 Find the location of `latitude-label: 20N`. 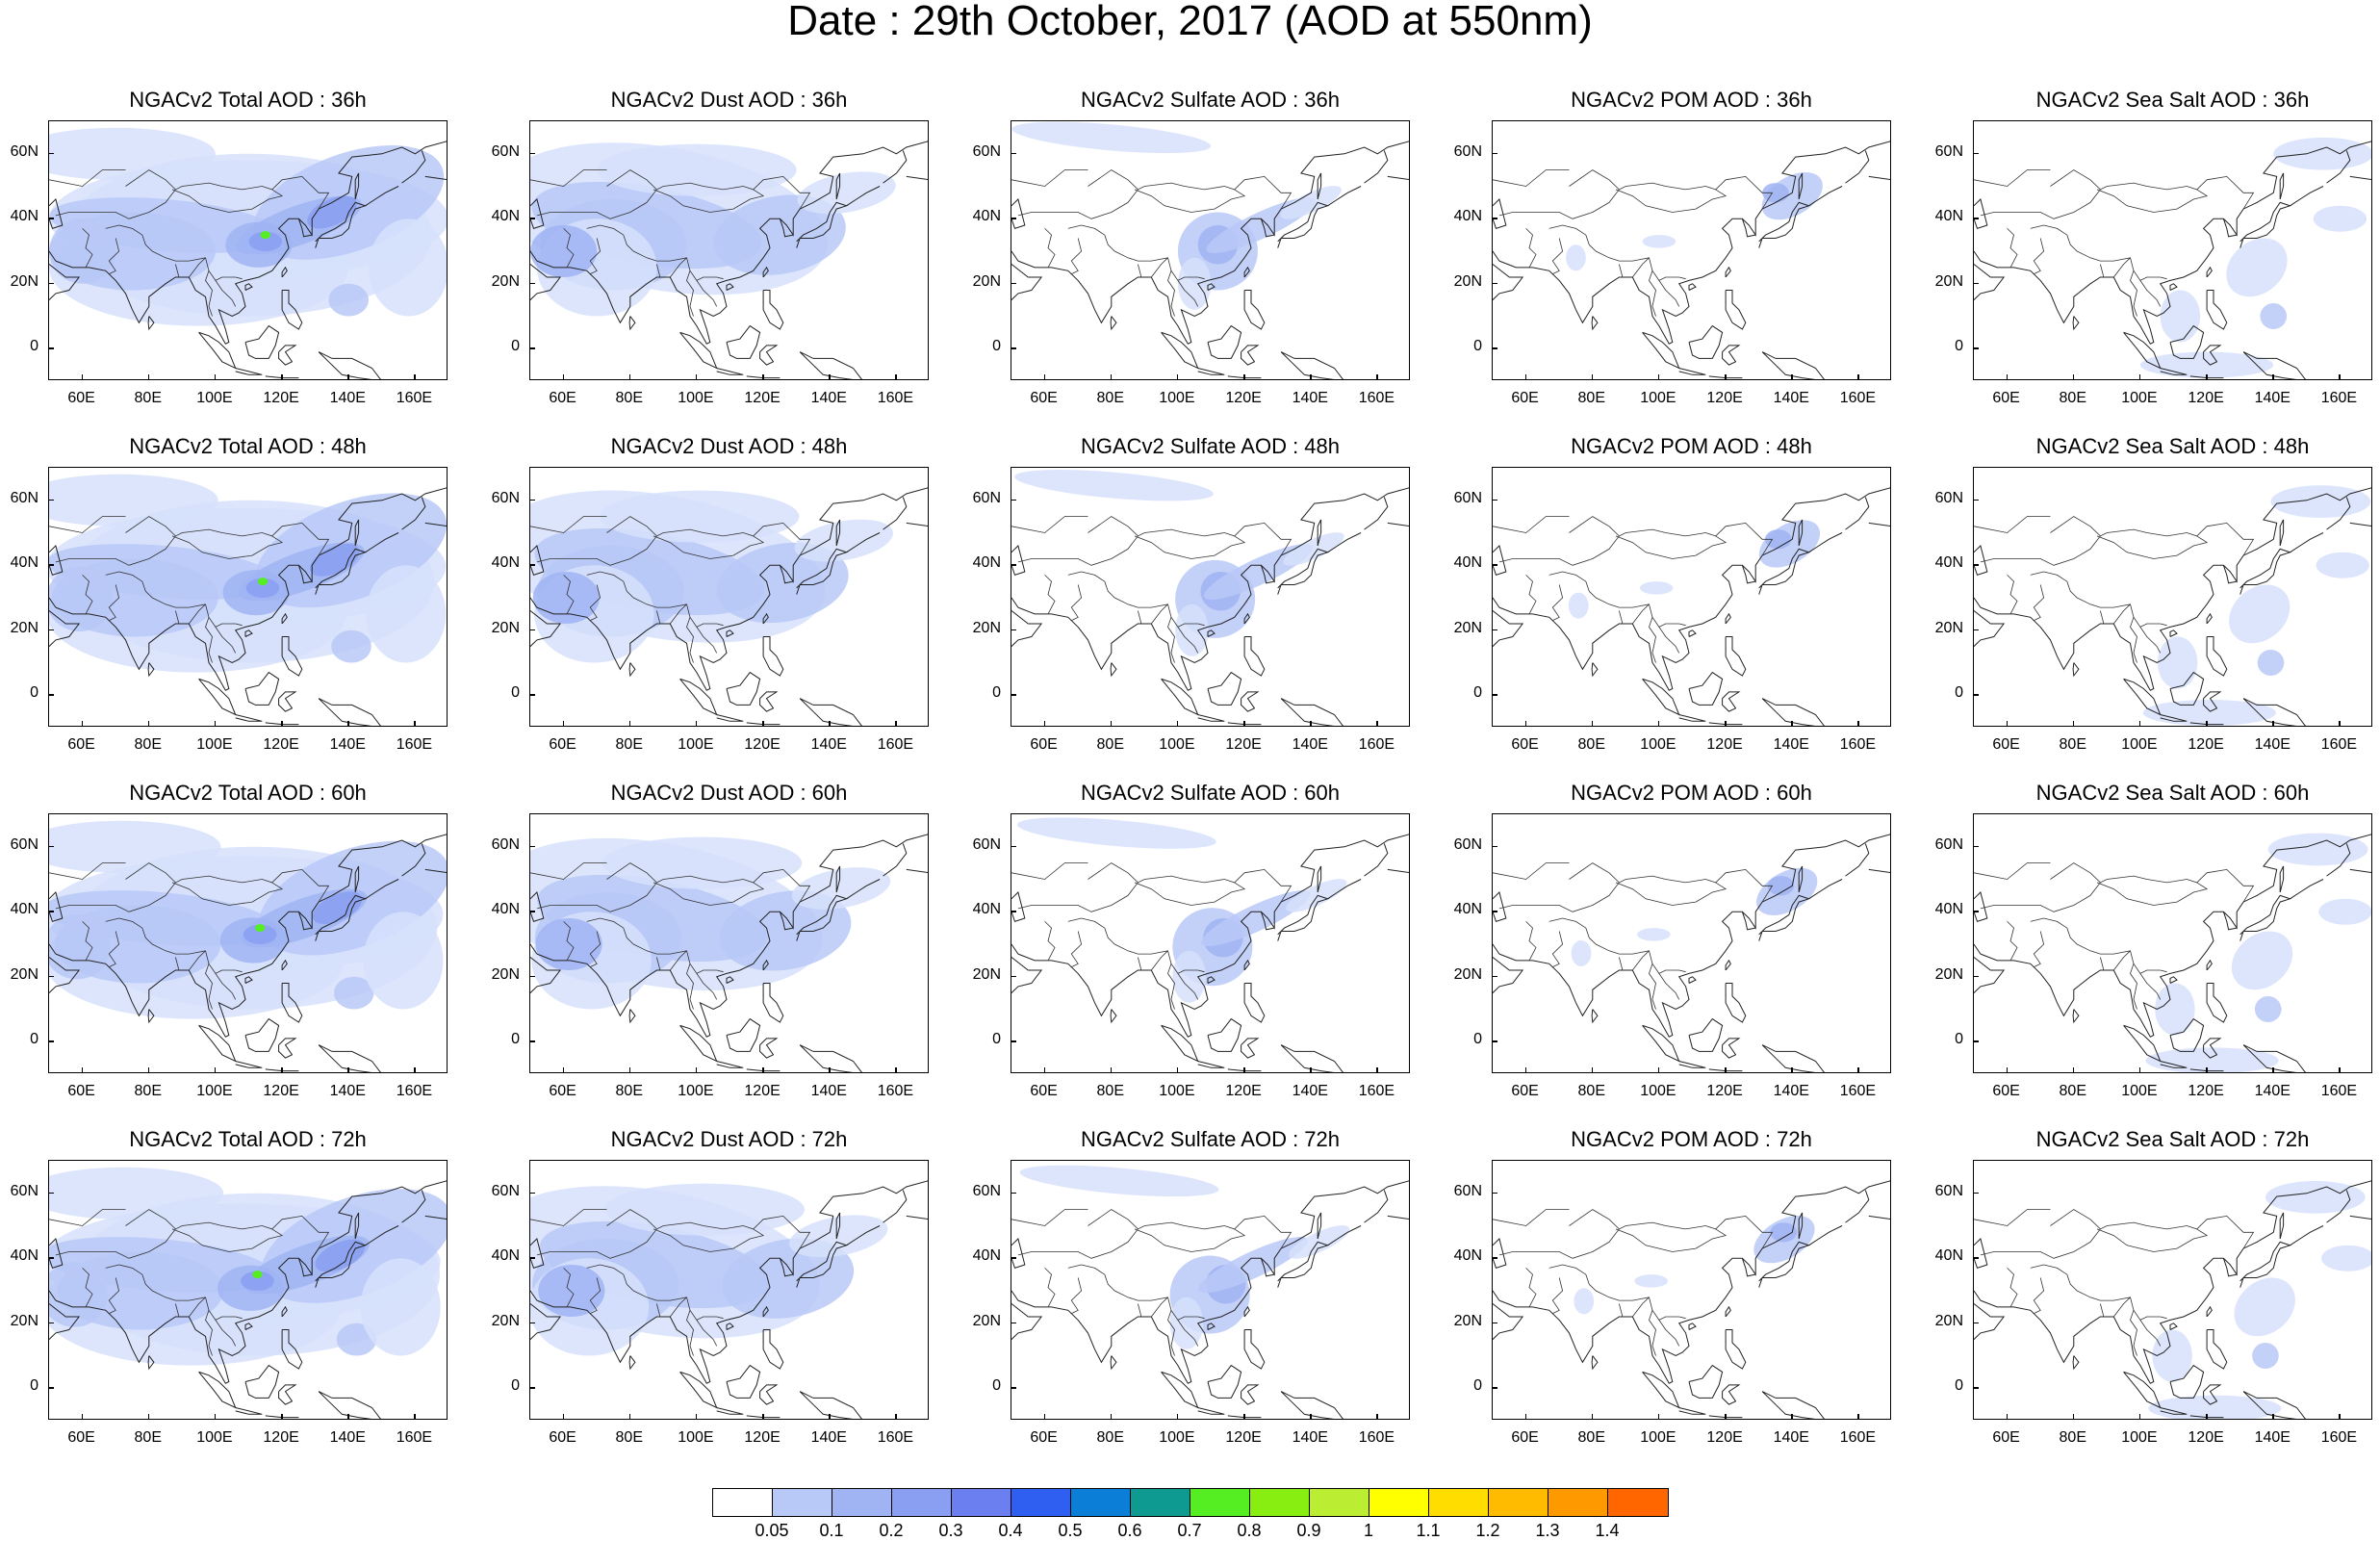

latitude-label: 20N is located at coordinates (1468, 1320).